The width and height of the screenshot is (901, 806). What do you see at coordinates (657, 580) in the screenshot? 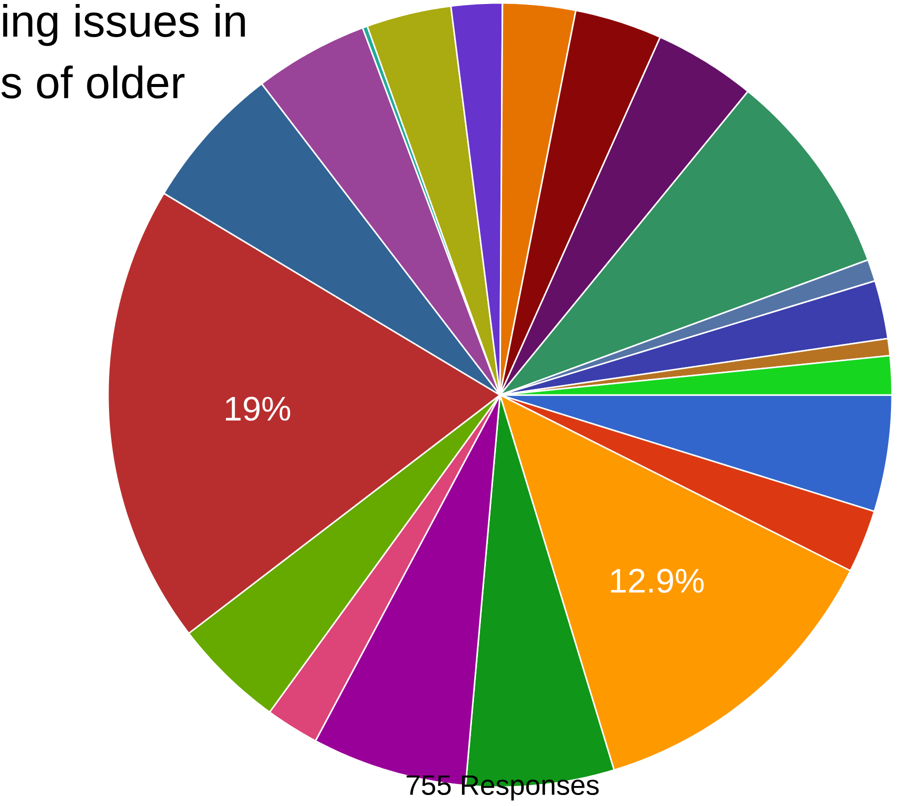
I see `data-label: 12.9%` at bounding box center [657, 580].